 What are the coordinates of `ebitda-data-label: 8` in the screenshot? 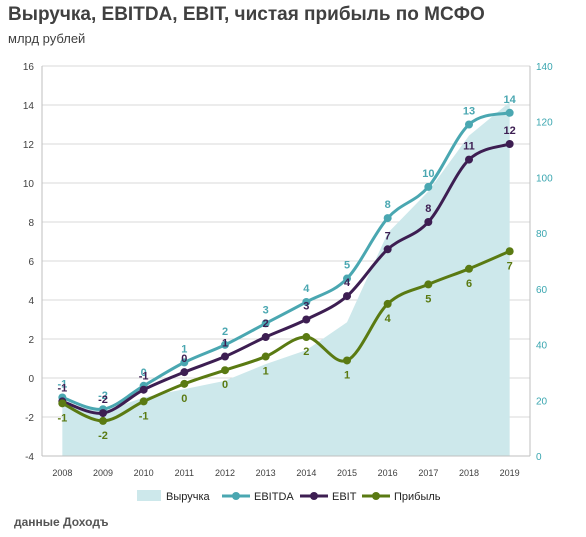 It's located at (388, 205).